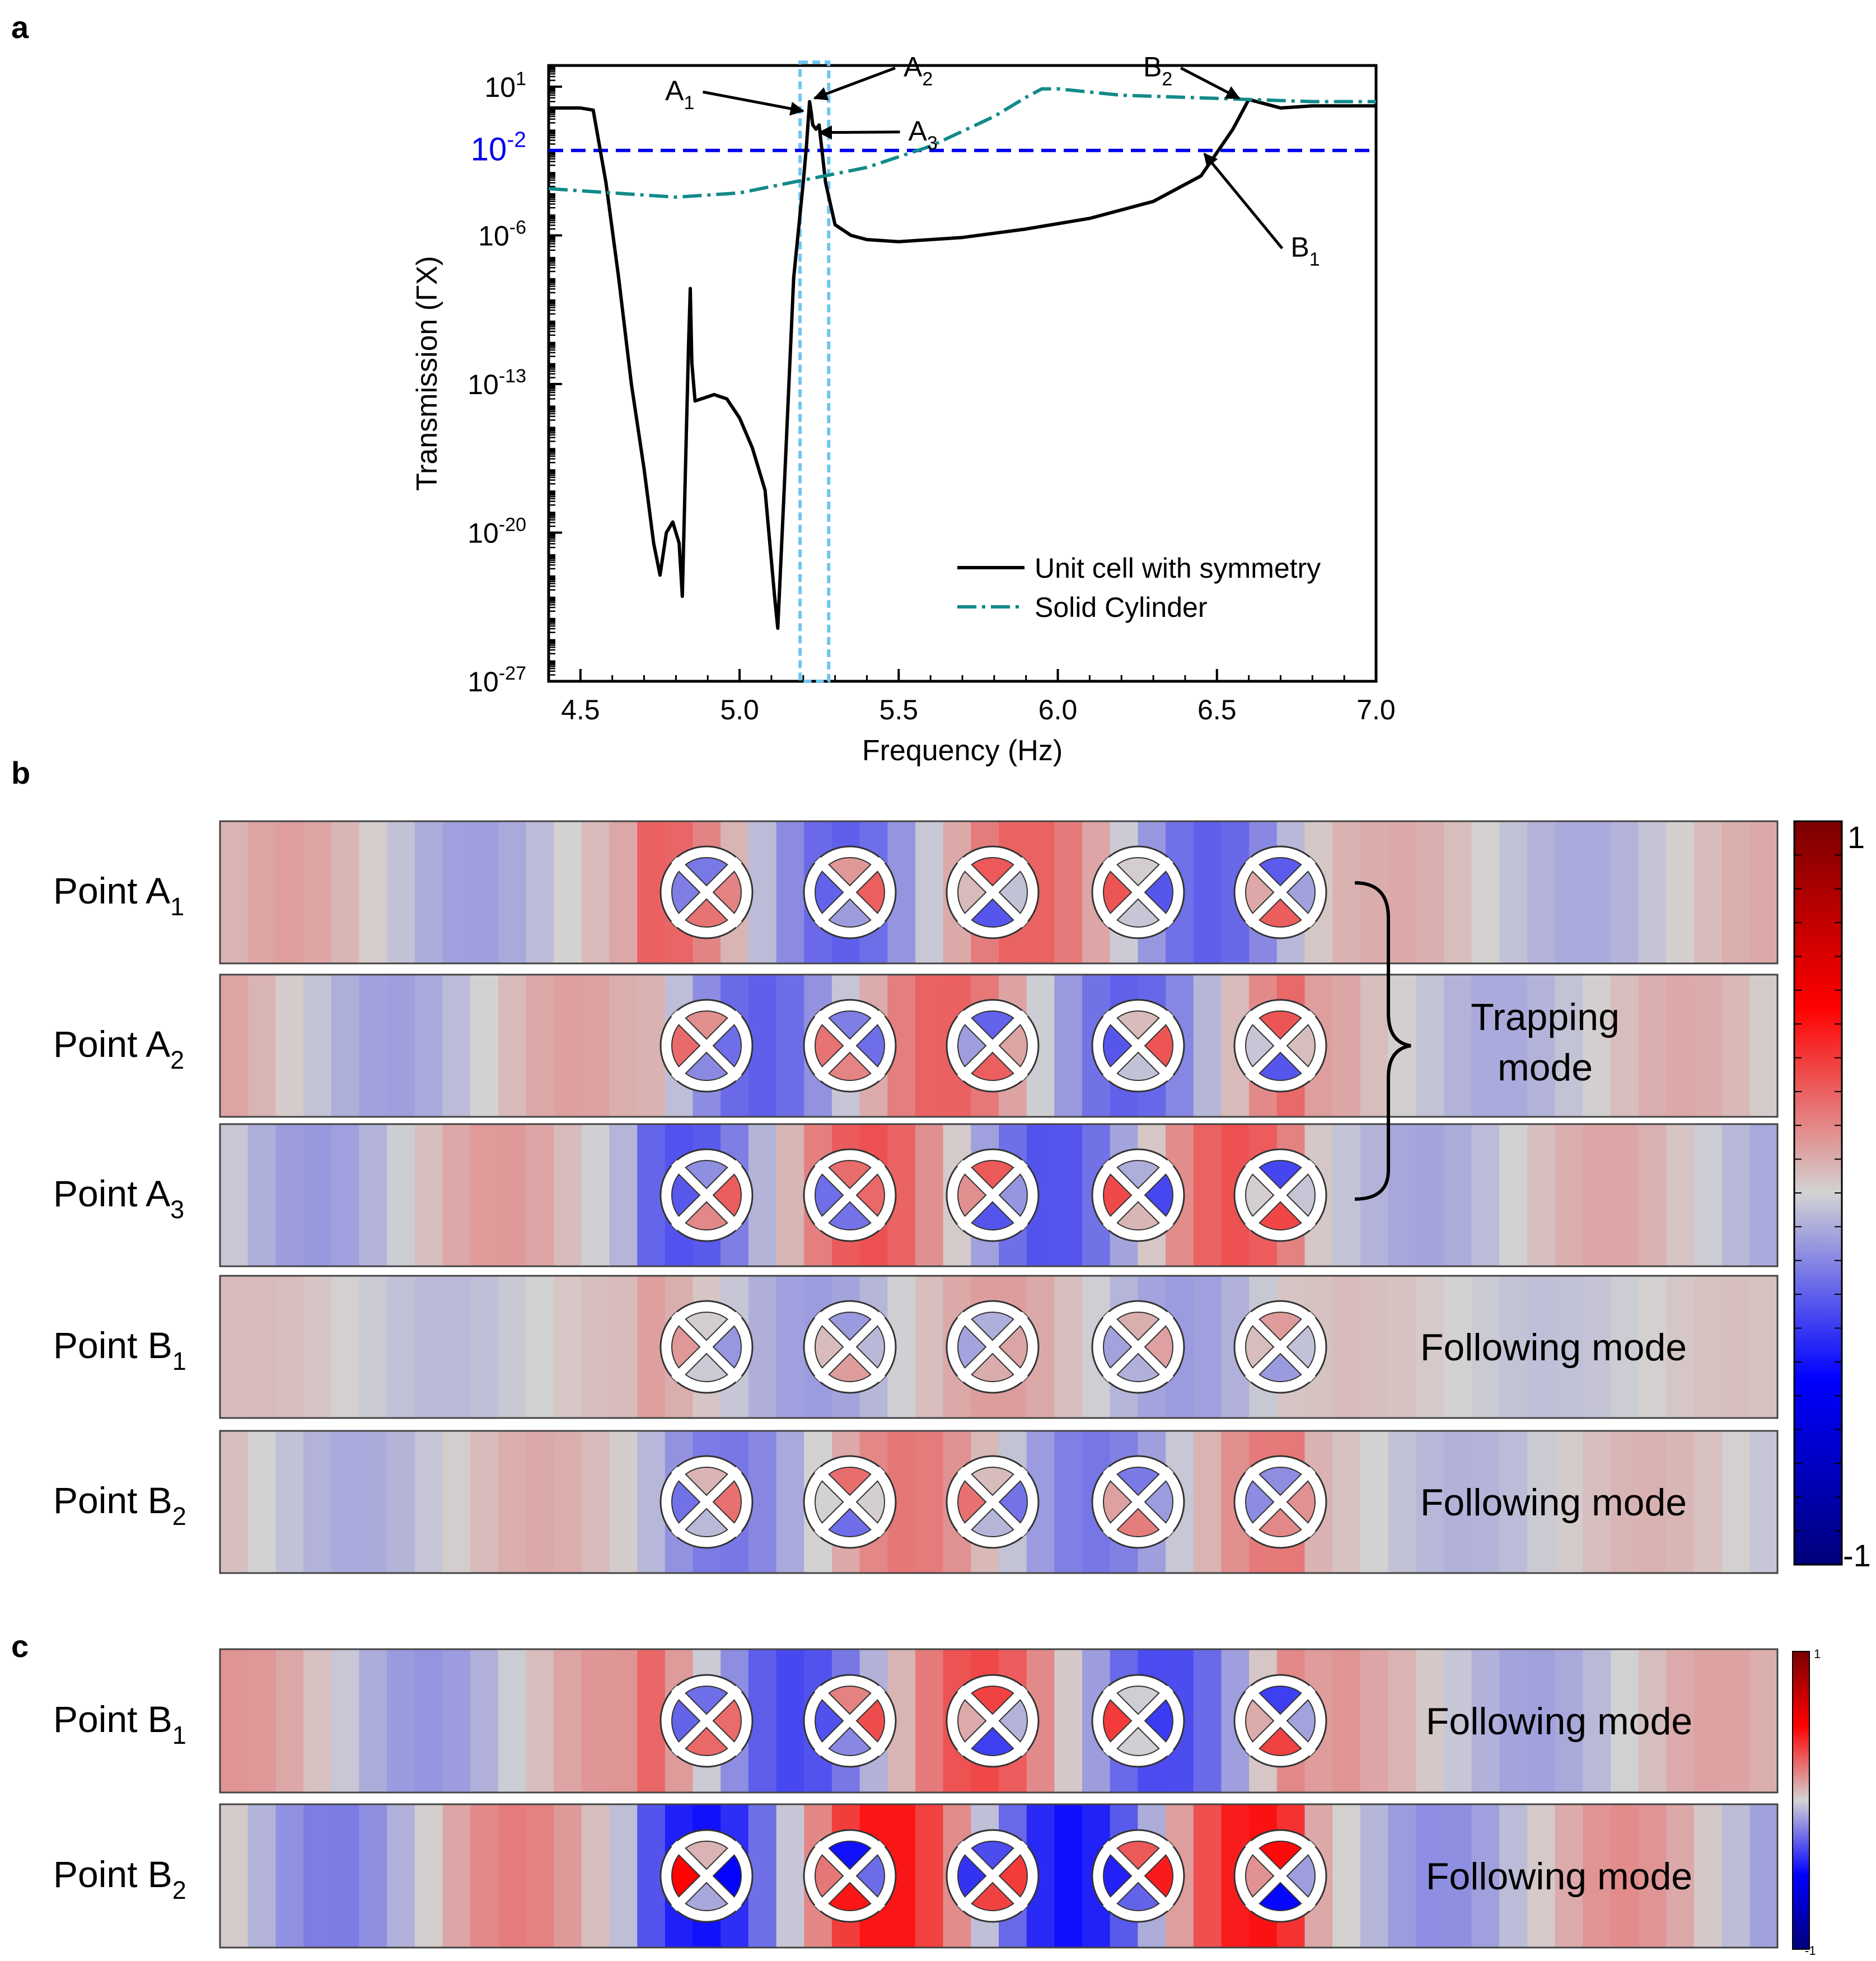  Describe the element at coordinates (916, 1046) in the screenshot. I see `field-row: Point A2` at that location.